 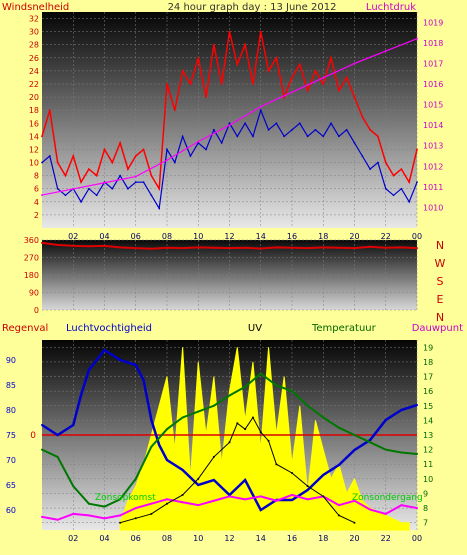 I want to click on label-uv: UV, so click(x=255, y=328).